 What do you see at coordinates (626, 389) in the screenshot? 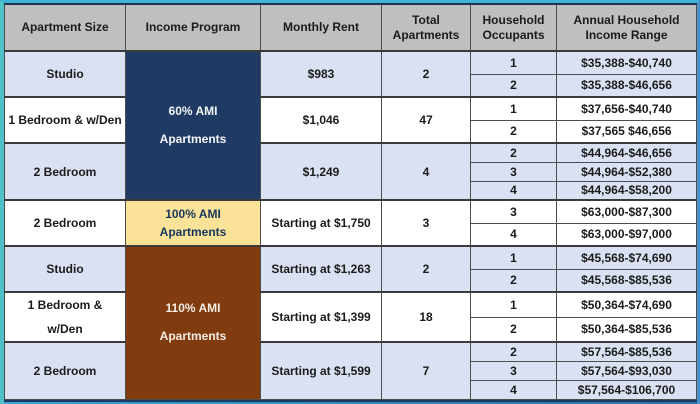
I see `income-range-cell: $57,564-$106,700` at bounding box center [626, 389].